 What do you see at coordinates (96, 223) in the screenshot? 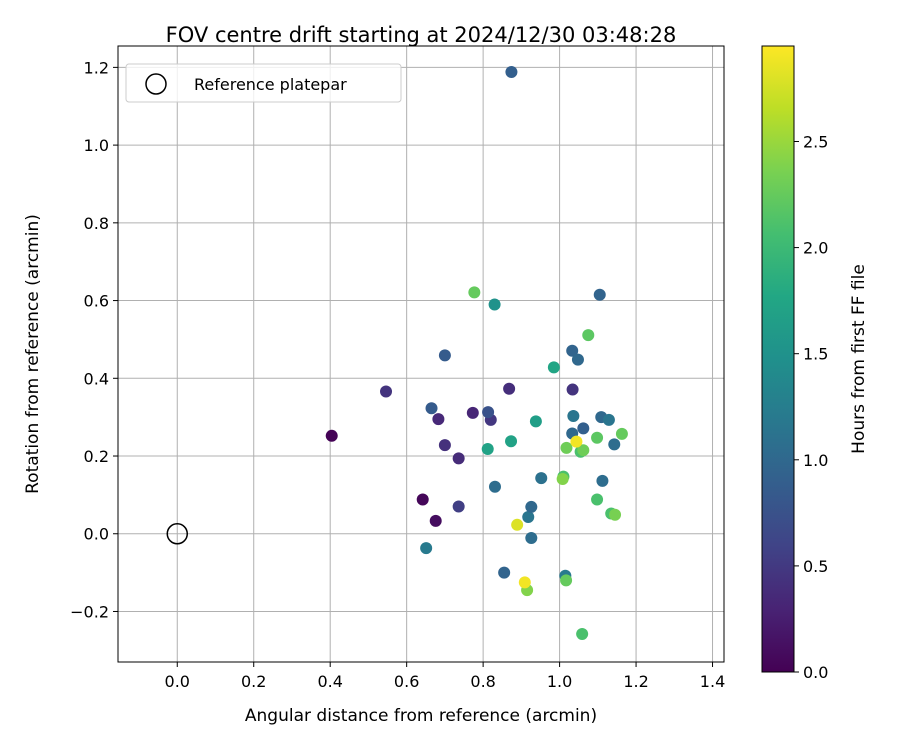
I see `y-tick-label: 0.8` at bounding box center [96, 223].